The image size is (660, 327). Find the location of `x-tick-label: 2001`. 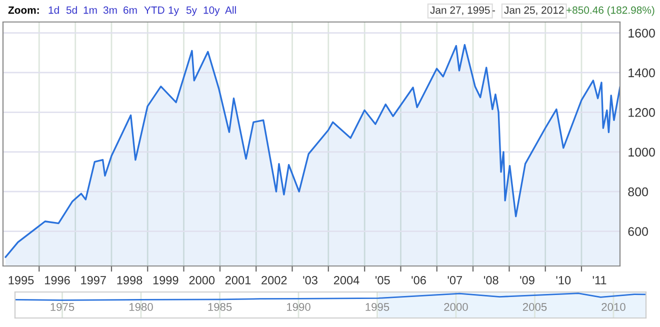

x-tick-label: 2001 is located at coordinates (238, 280).